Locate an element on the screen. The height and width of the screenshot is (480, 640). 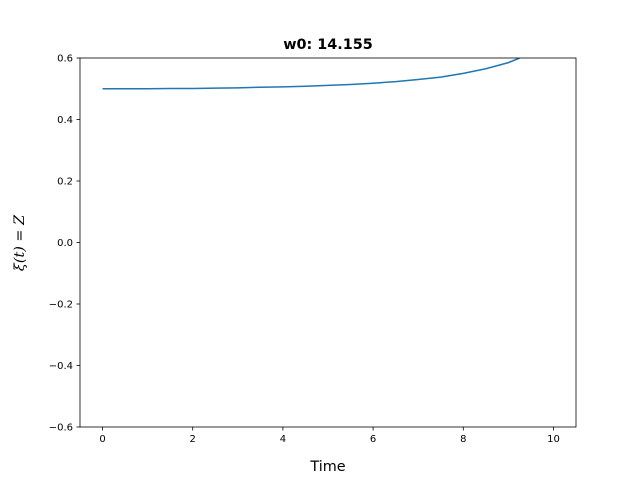
x-tick-label: 10 is located at coordinates (553, 439).